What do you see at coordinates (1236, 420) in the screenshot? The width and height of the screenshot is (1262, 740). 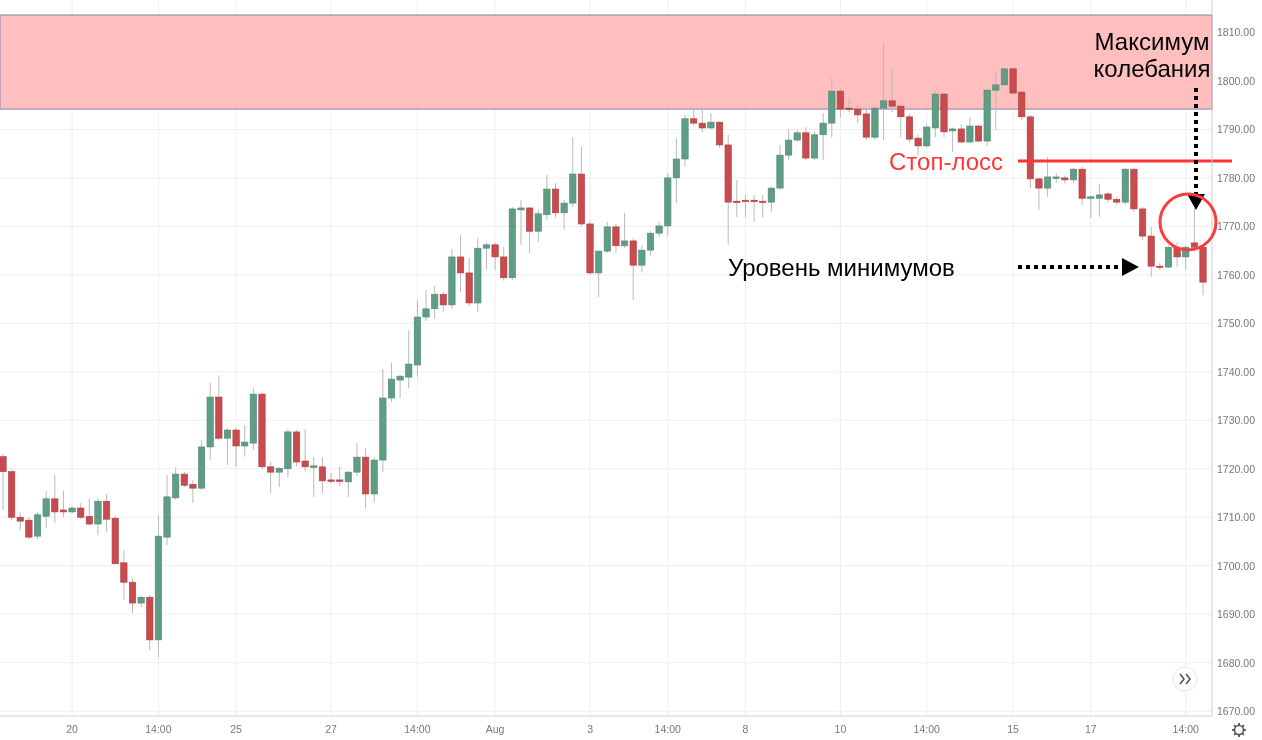 I see `y-tick-label: 1730.00` at bounding box center [1236, 420].